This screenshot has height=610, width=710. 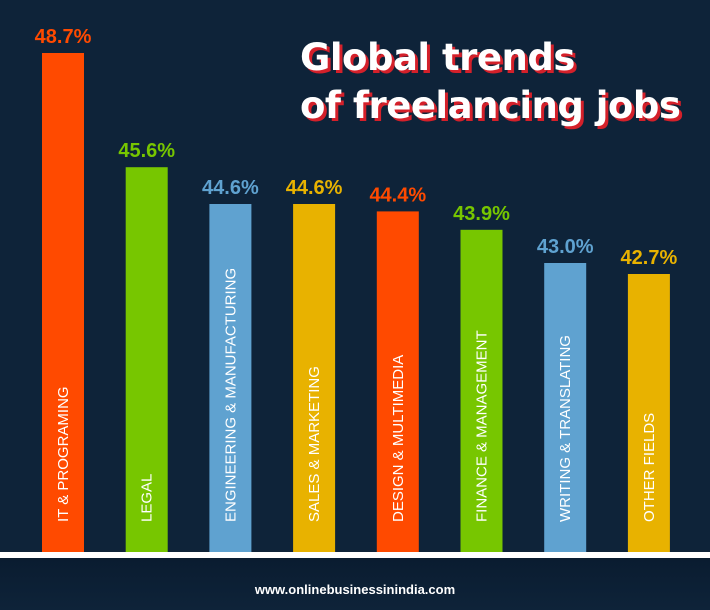 I want to click on chart-title: Global trends of freelancing jobs, so click(x=490, y=82).